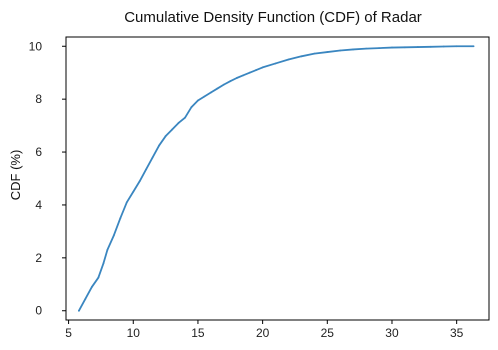  What do you see at coordinates (392, 333) in the screenshot?
I see `x-tick-label: 30` at bounding box center [392, 333].